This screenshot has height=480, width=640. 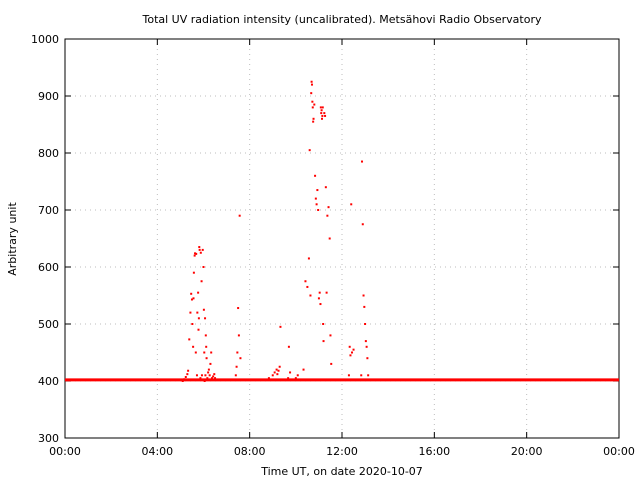 I want to click on x-tick-label: 04:00, so click(x=157, y=451).